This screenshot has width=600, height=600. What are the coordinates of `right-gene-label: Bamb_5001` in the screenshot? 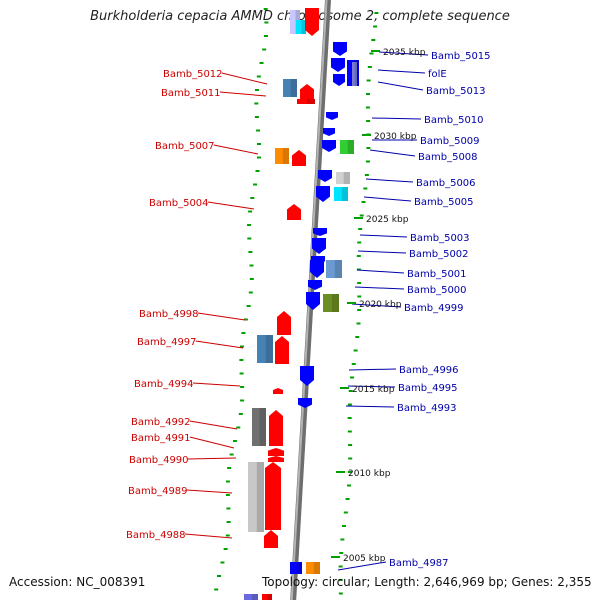 It's located at (437, 274).